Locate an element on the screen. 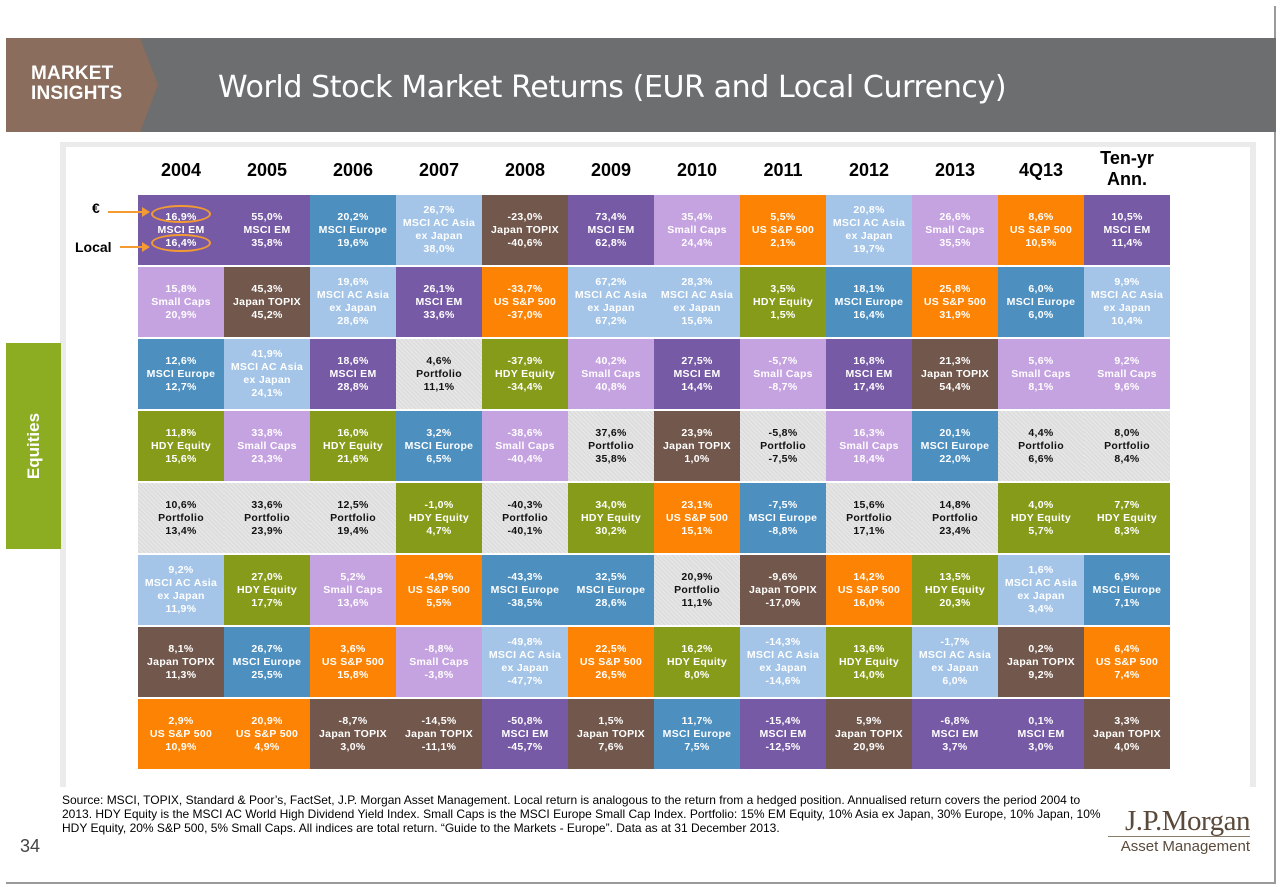 Image resolution: width=1284 pixels, height=887 pixels. local-return: 38,0% is located at coordinates (439, 249).